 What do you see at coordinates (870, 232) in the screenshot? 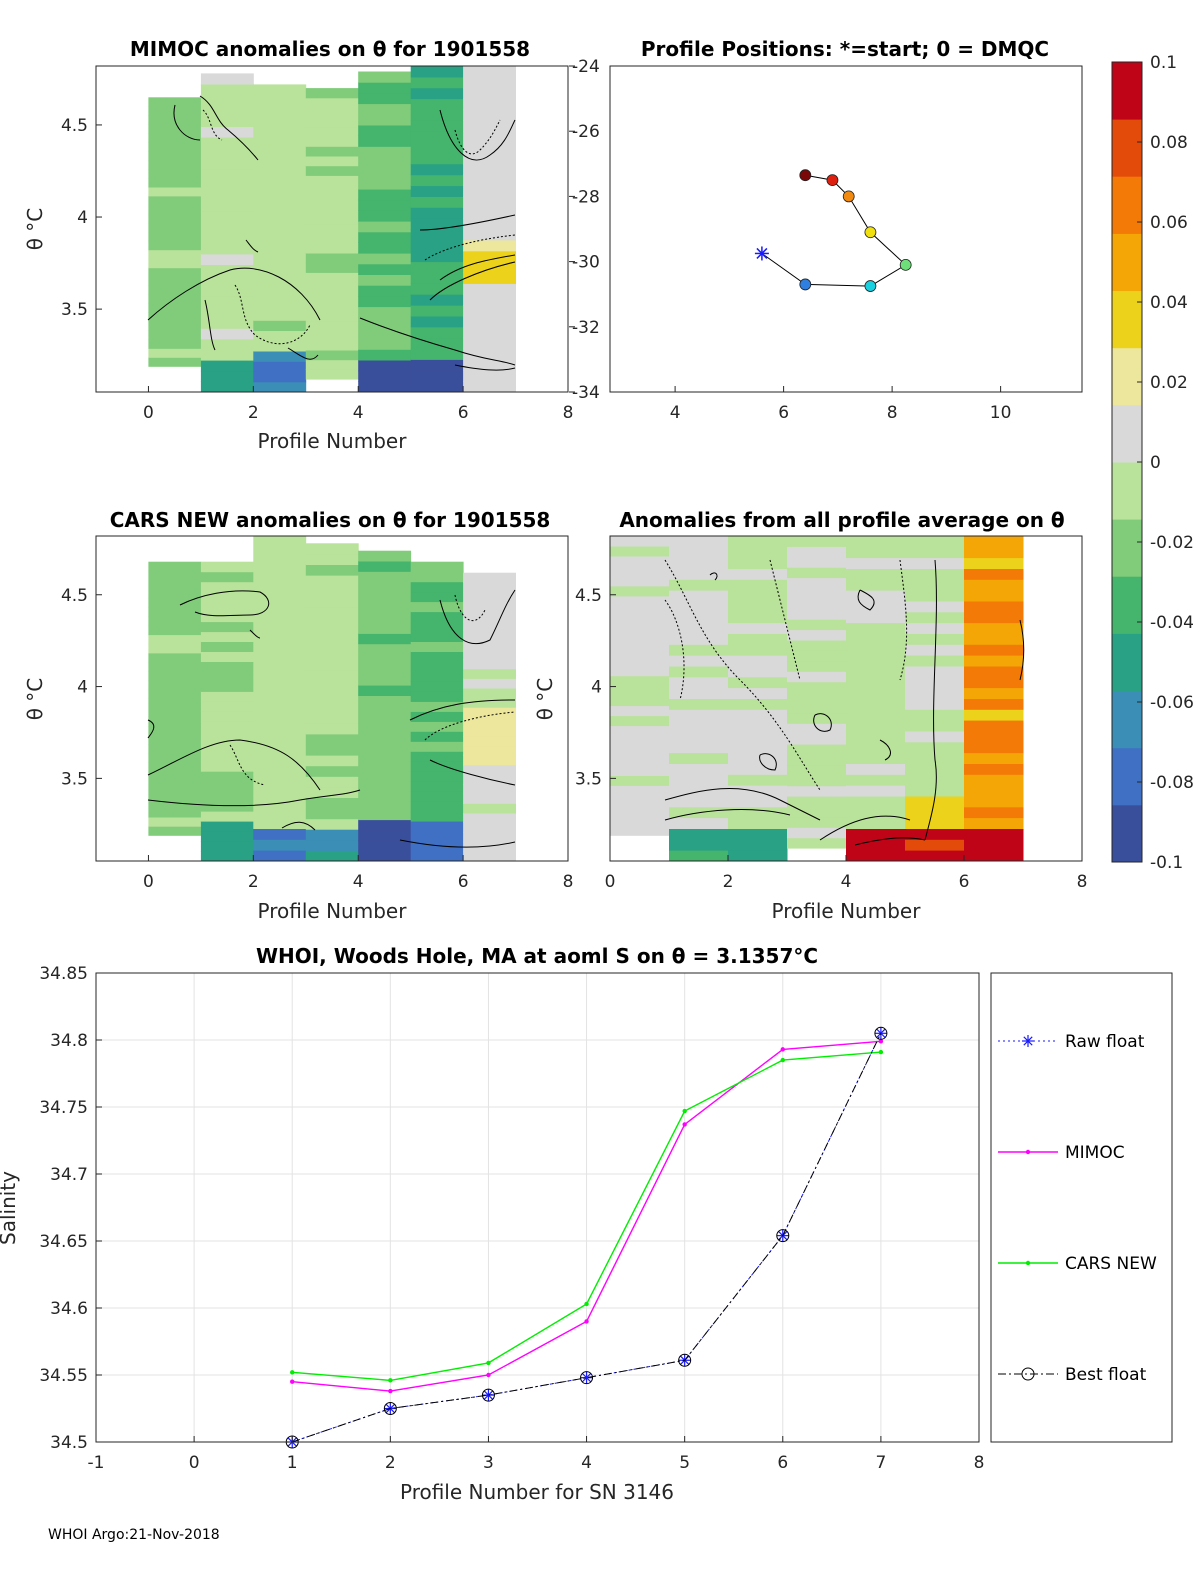
I see `position-marker` at bounding box center [870, 232].